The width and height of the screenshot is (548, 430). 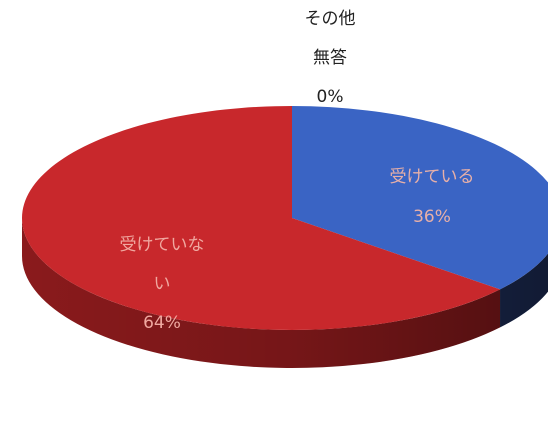 I want to click on slice-label-other-line2: 無答, so click(x=330, y=58).